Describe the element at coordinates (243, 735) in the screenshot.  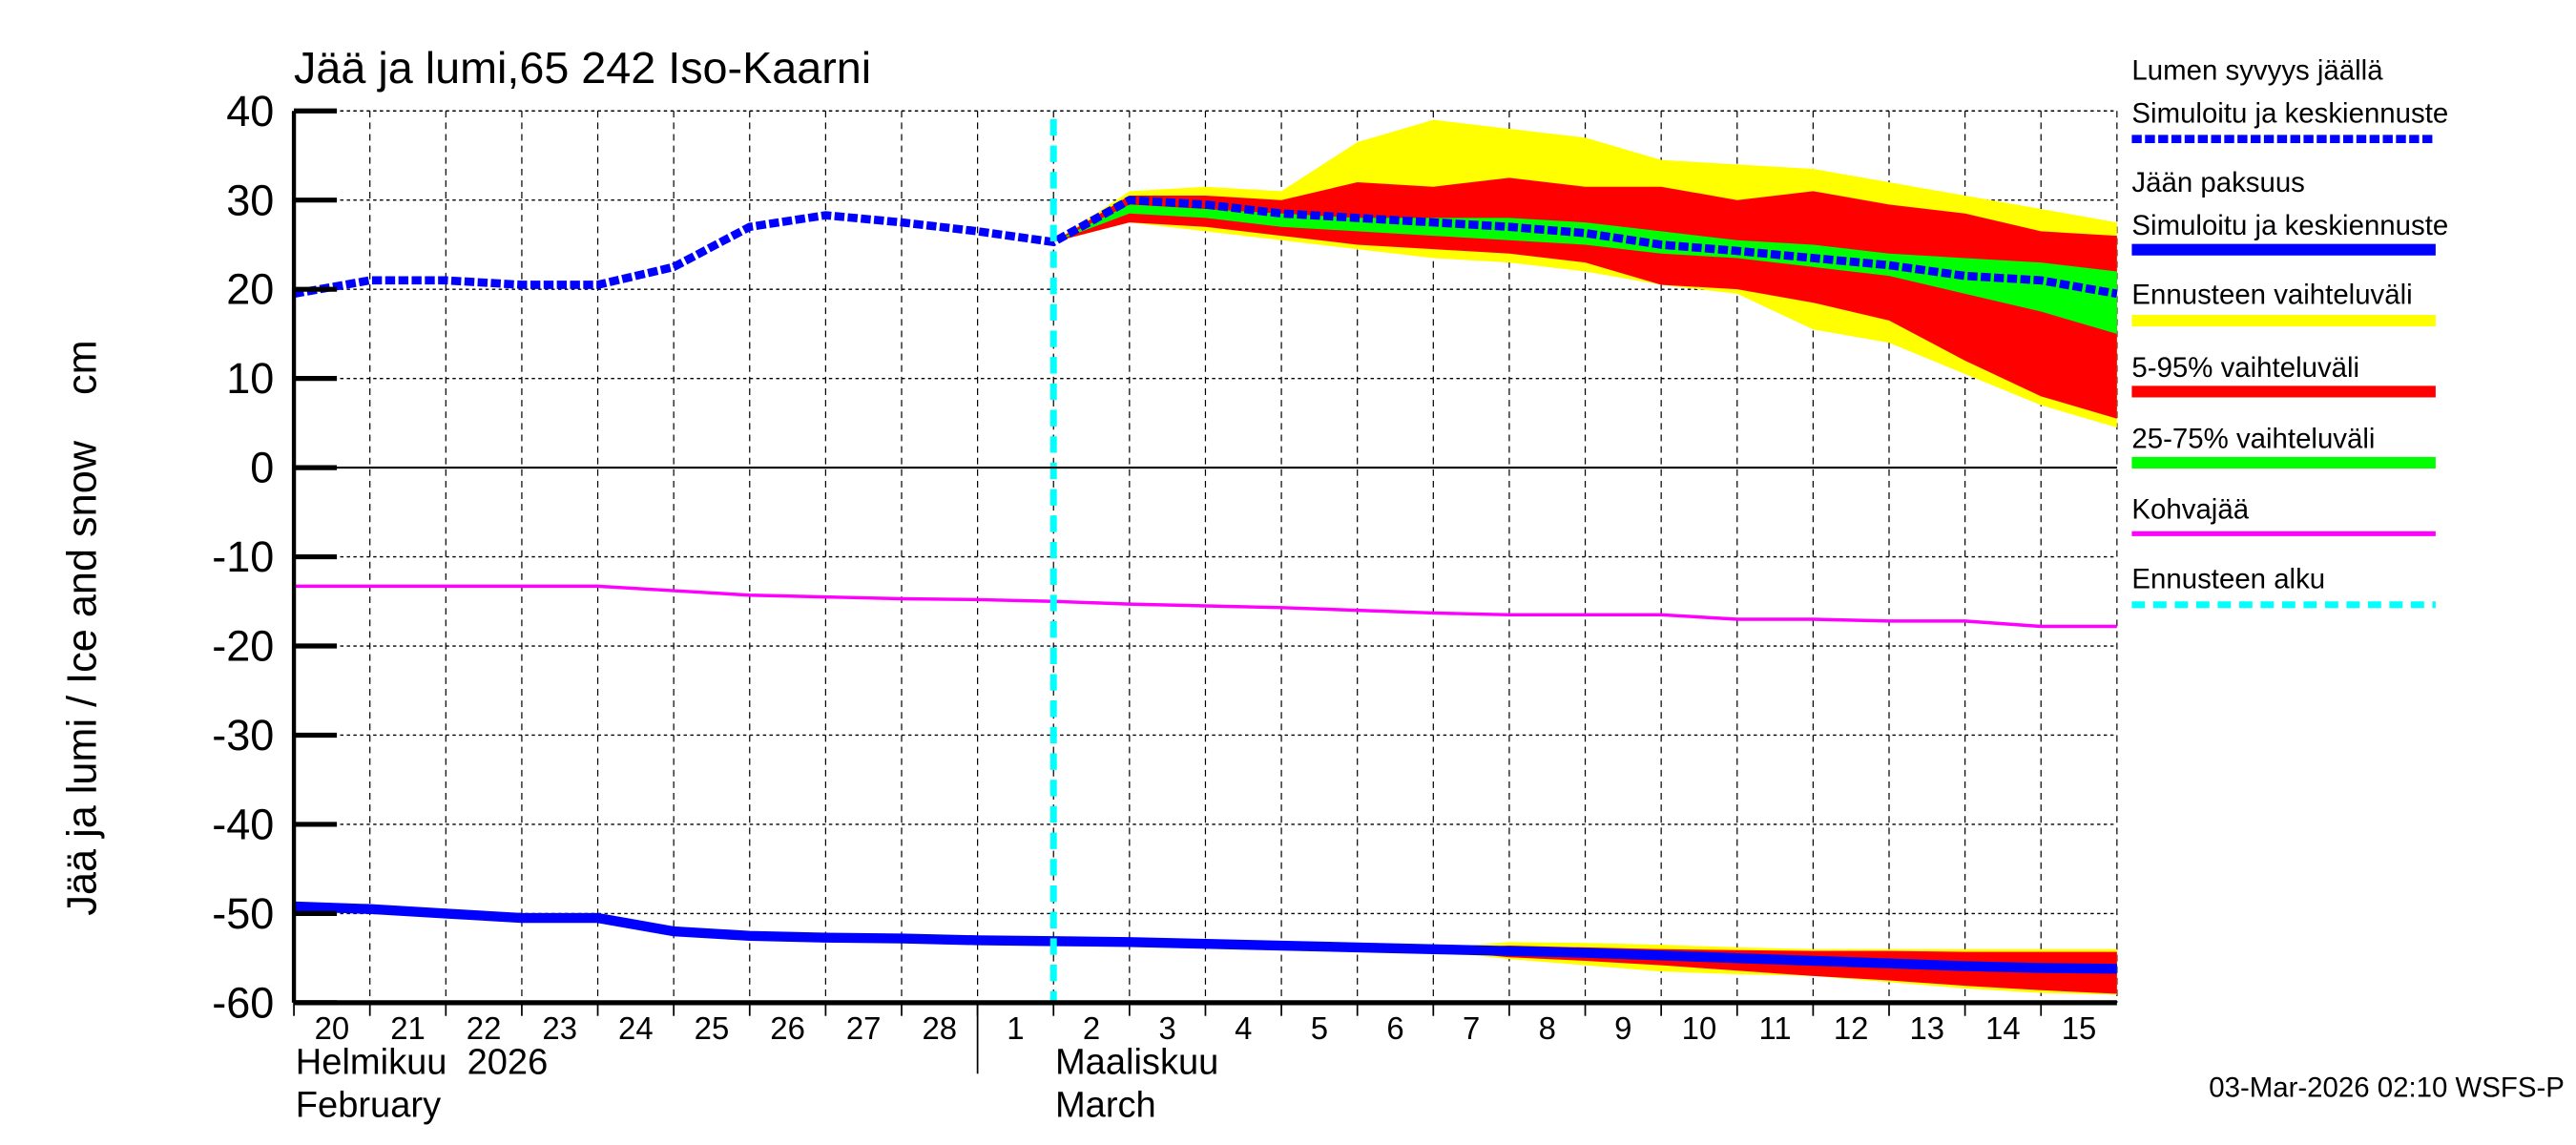
I see `y-tick-label: -30` at that location.